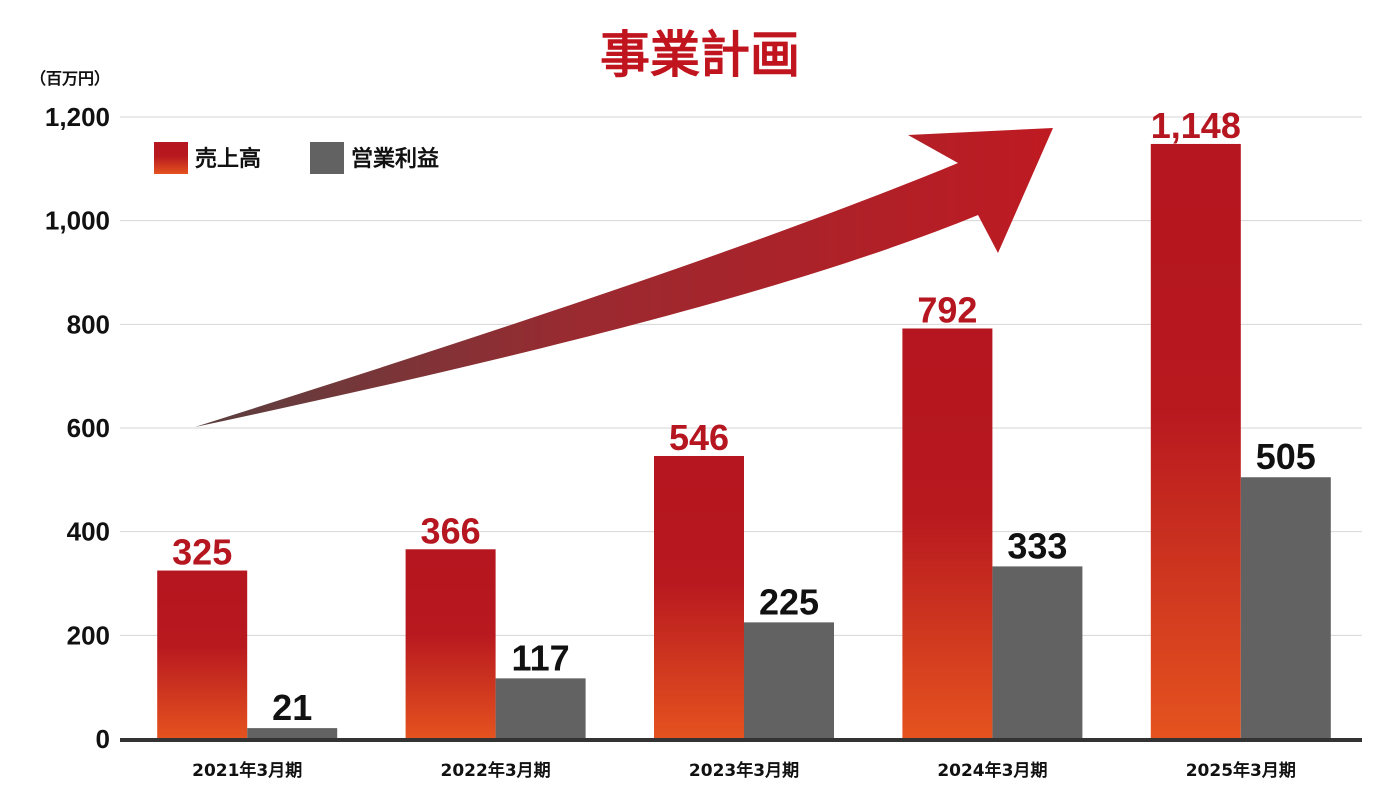  What do you see at coordinates (296, 158) in the screenshot?
I see `legend: 売上高 営業利益` at bounding box center [296, 158].